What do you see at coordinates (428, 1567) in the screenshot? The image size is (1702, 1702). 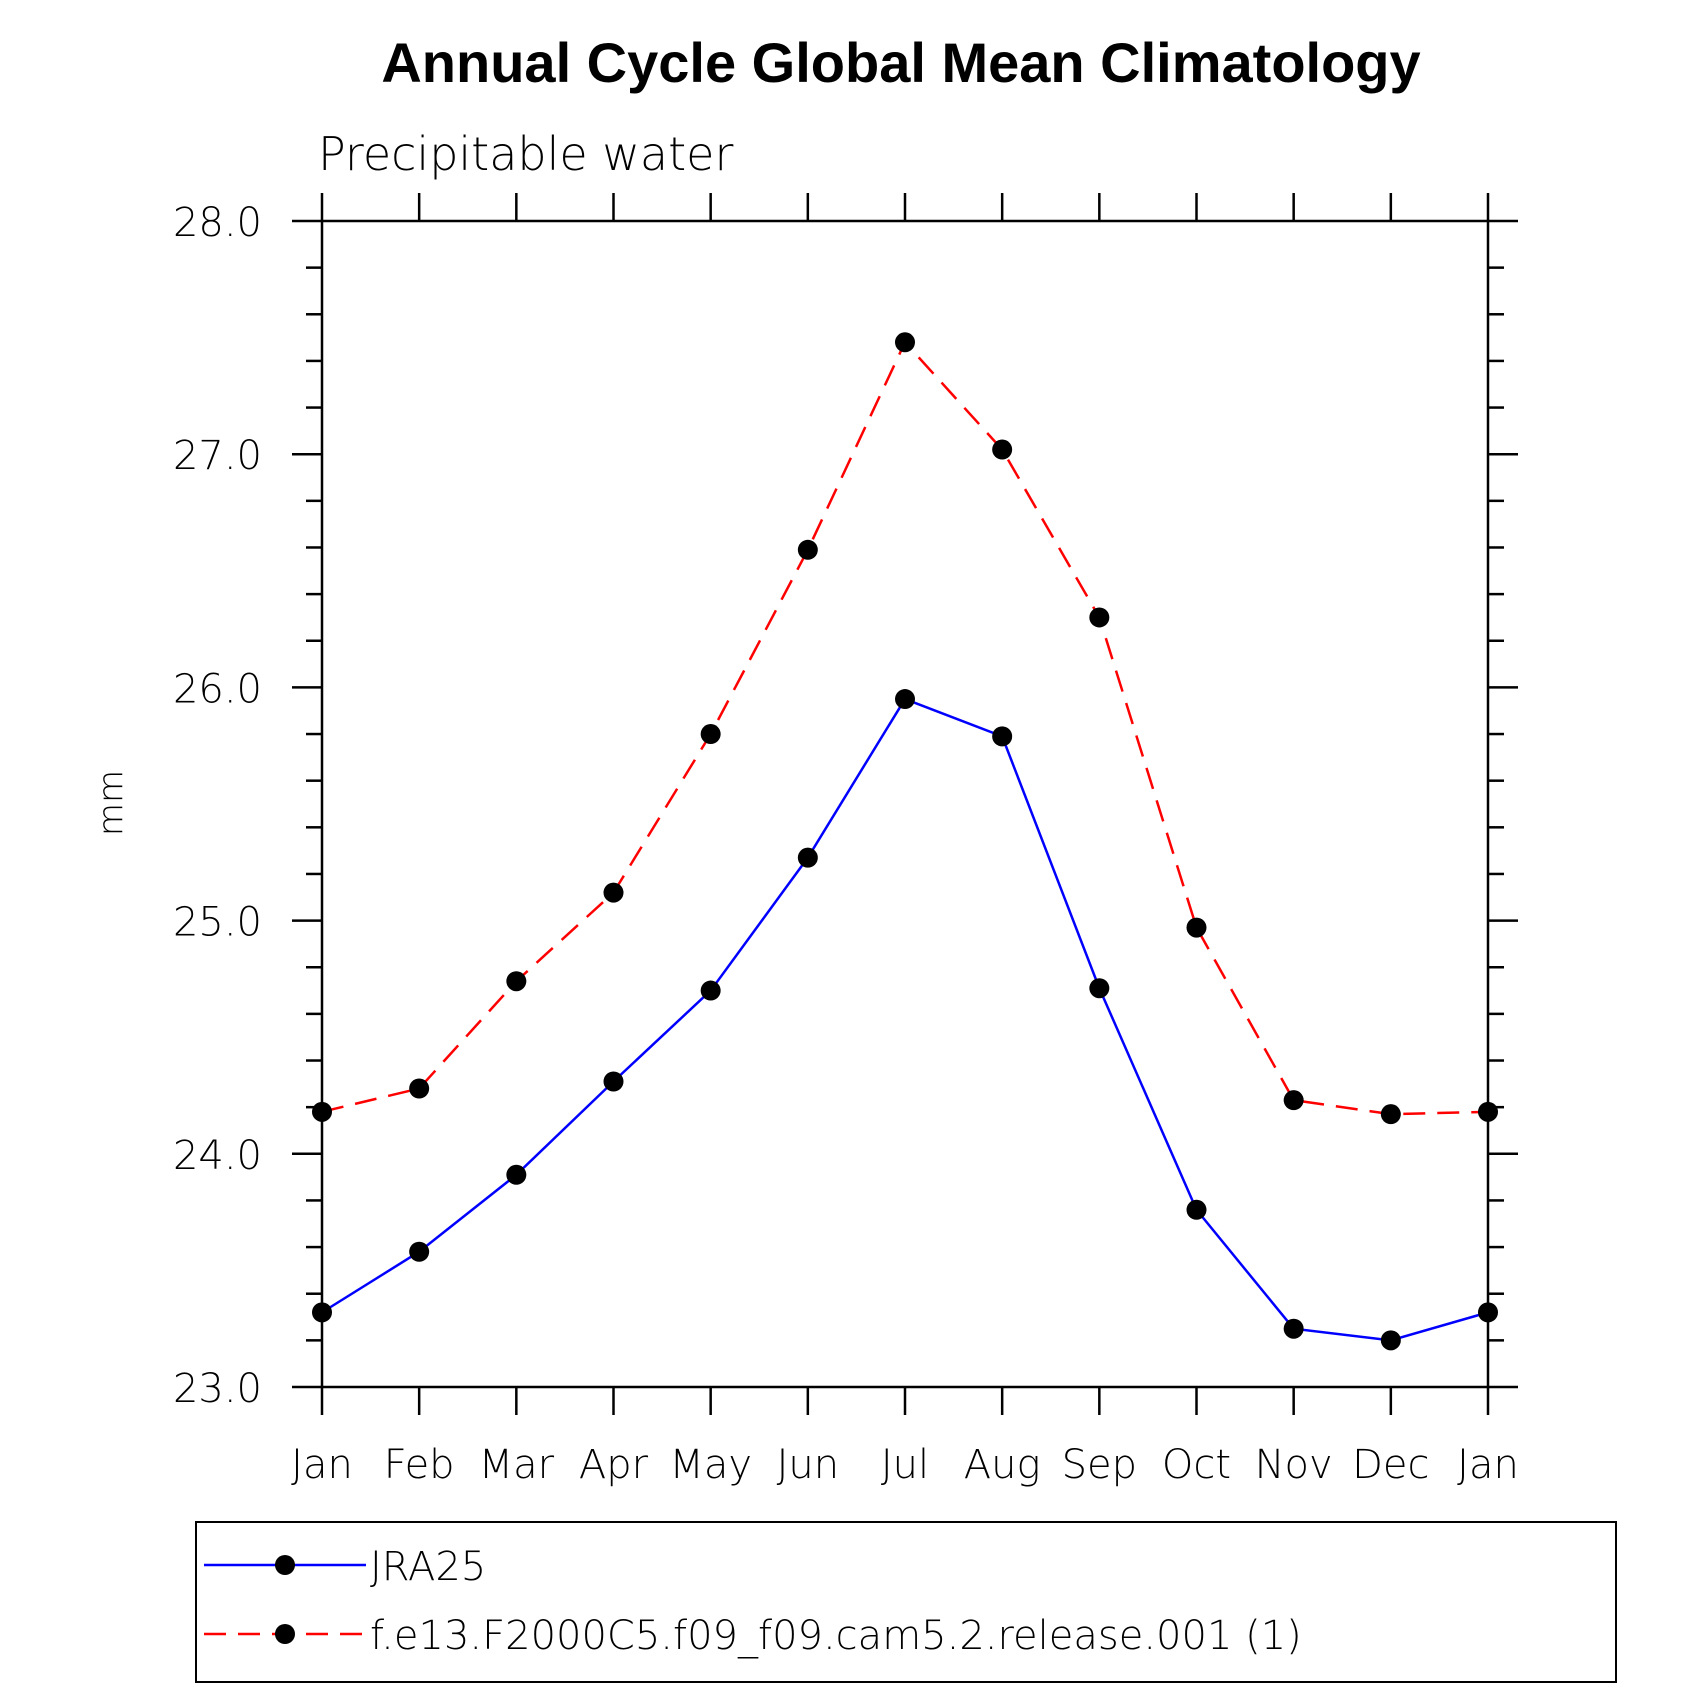 I see `legend-label-0: JRA25` at bounding box center [428, 1567].